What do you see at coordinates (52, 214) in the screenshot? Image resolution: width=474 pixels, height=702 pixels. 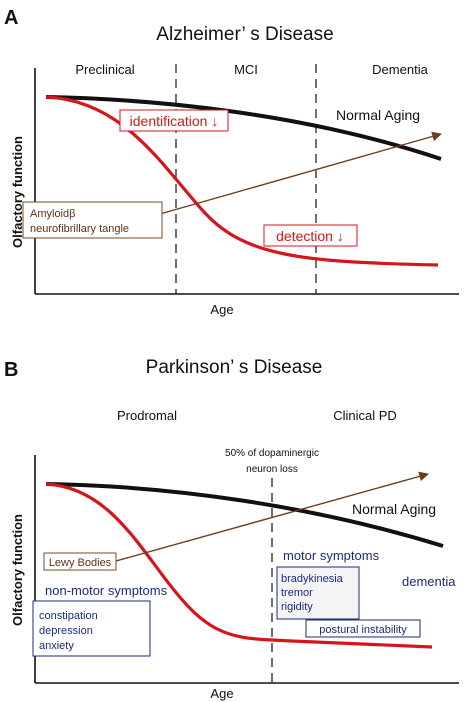 I see `pathology-label-amyloid: Amyloidβ` at bounding box center [52, 214].